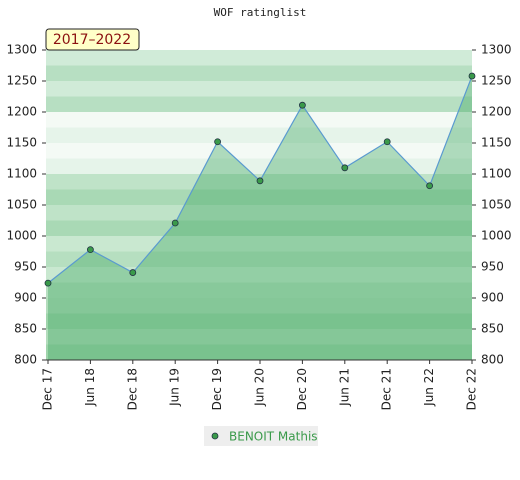 The height and width of the screenshot is (480, 520). What do you see at coordinates (260, 387) in the screenshot?
I see `x-tick-label: Jun 20` at bounding box center [260, 387].